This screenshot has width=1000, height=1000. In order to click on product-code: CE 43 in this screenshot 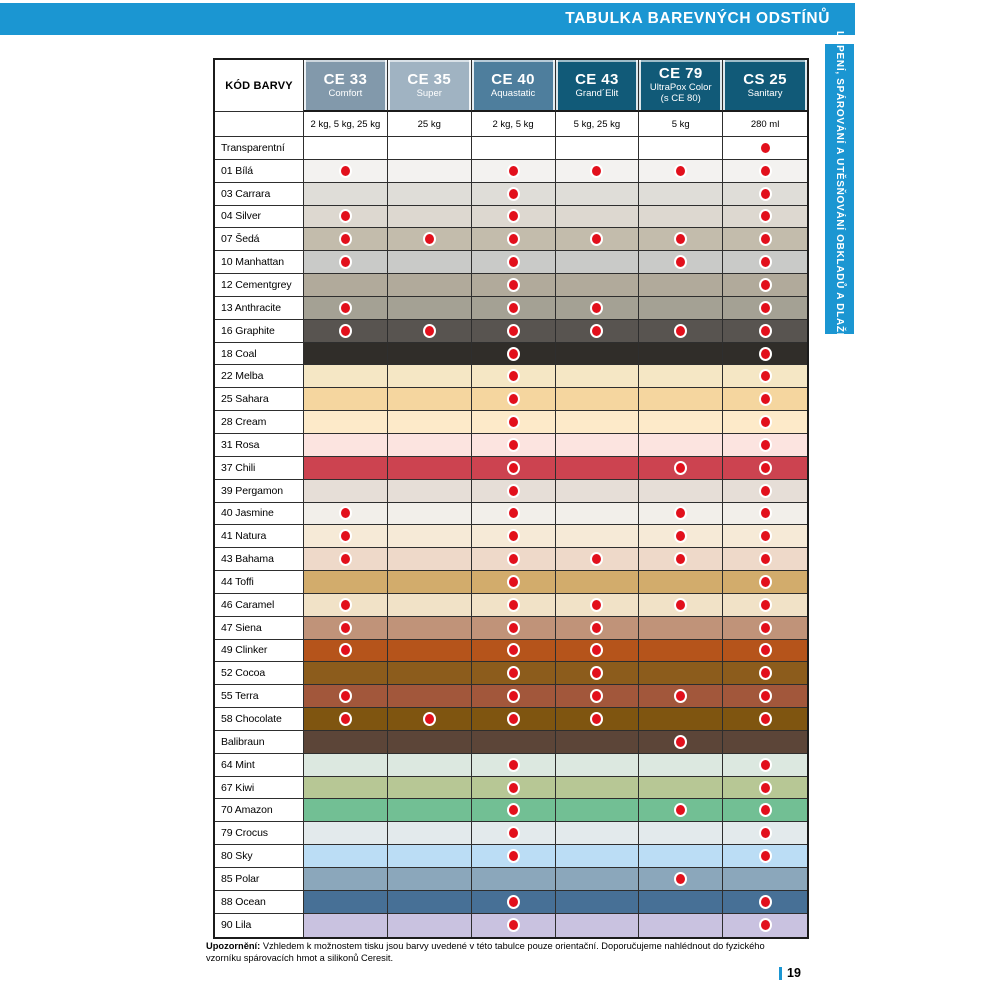, I will do `click(597, 79)`.